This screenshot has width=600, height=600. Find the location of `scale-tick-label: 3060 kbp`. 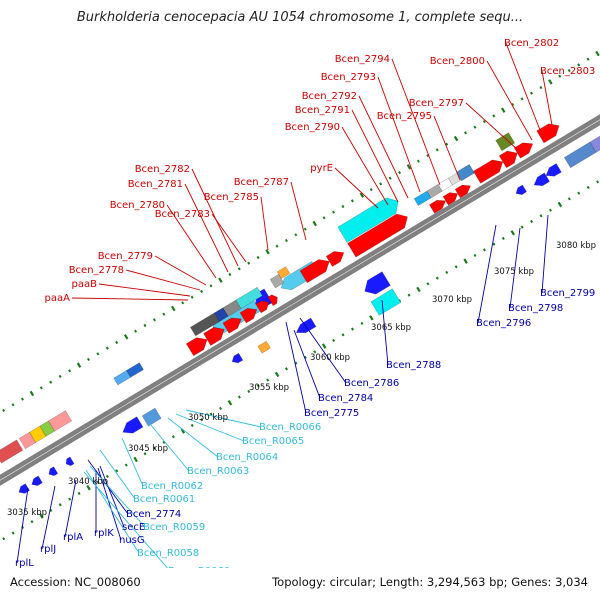

scale-tick-label: 3060 kbp is located at coordinates (330, 358).